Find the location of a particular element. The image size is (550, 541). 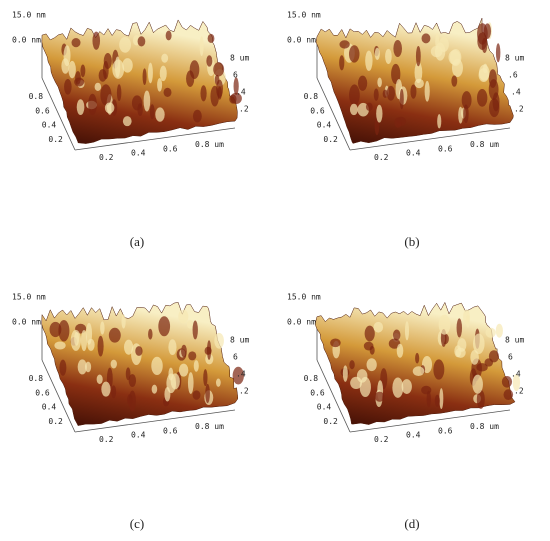

panel-caption: (d) is located at coordinates (411, 523).